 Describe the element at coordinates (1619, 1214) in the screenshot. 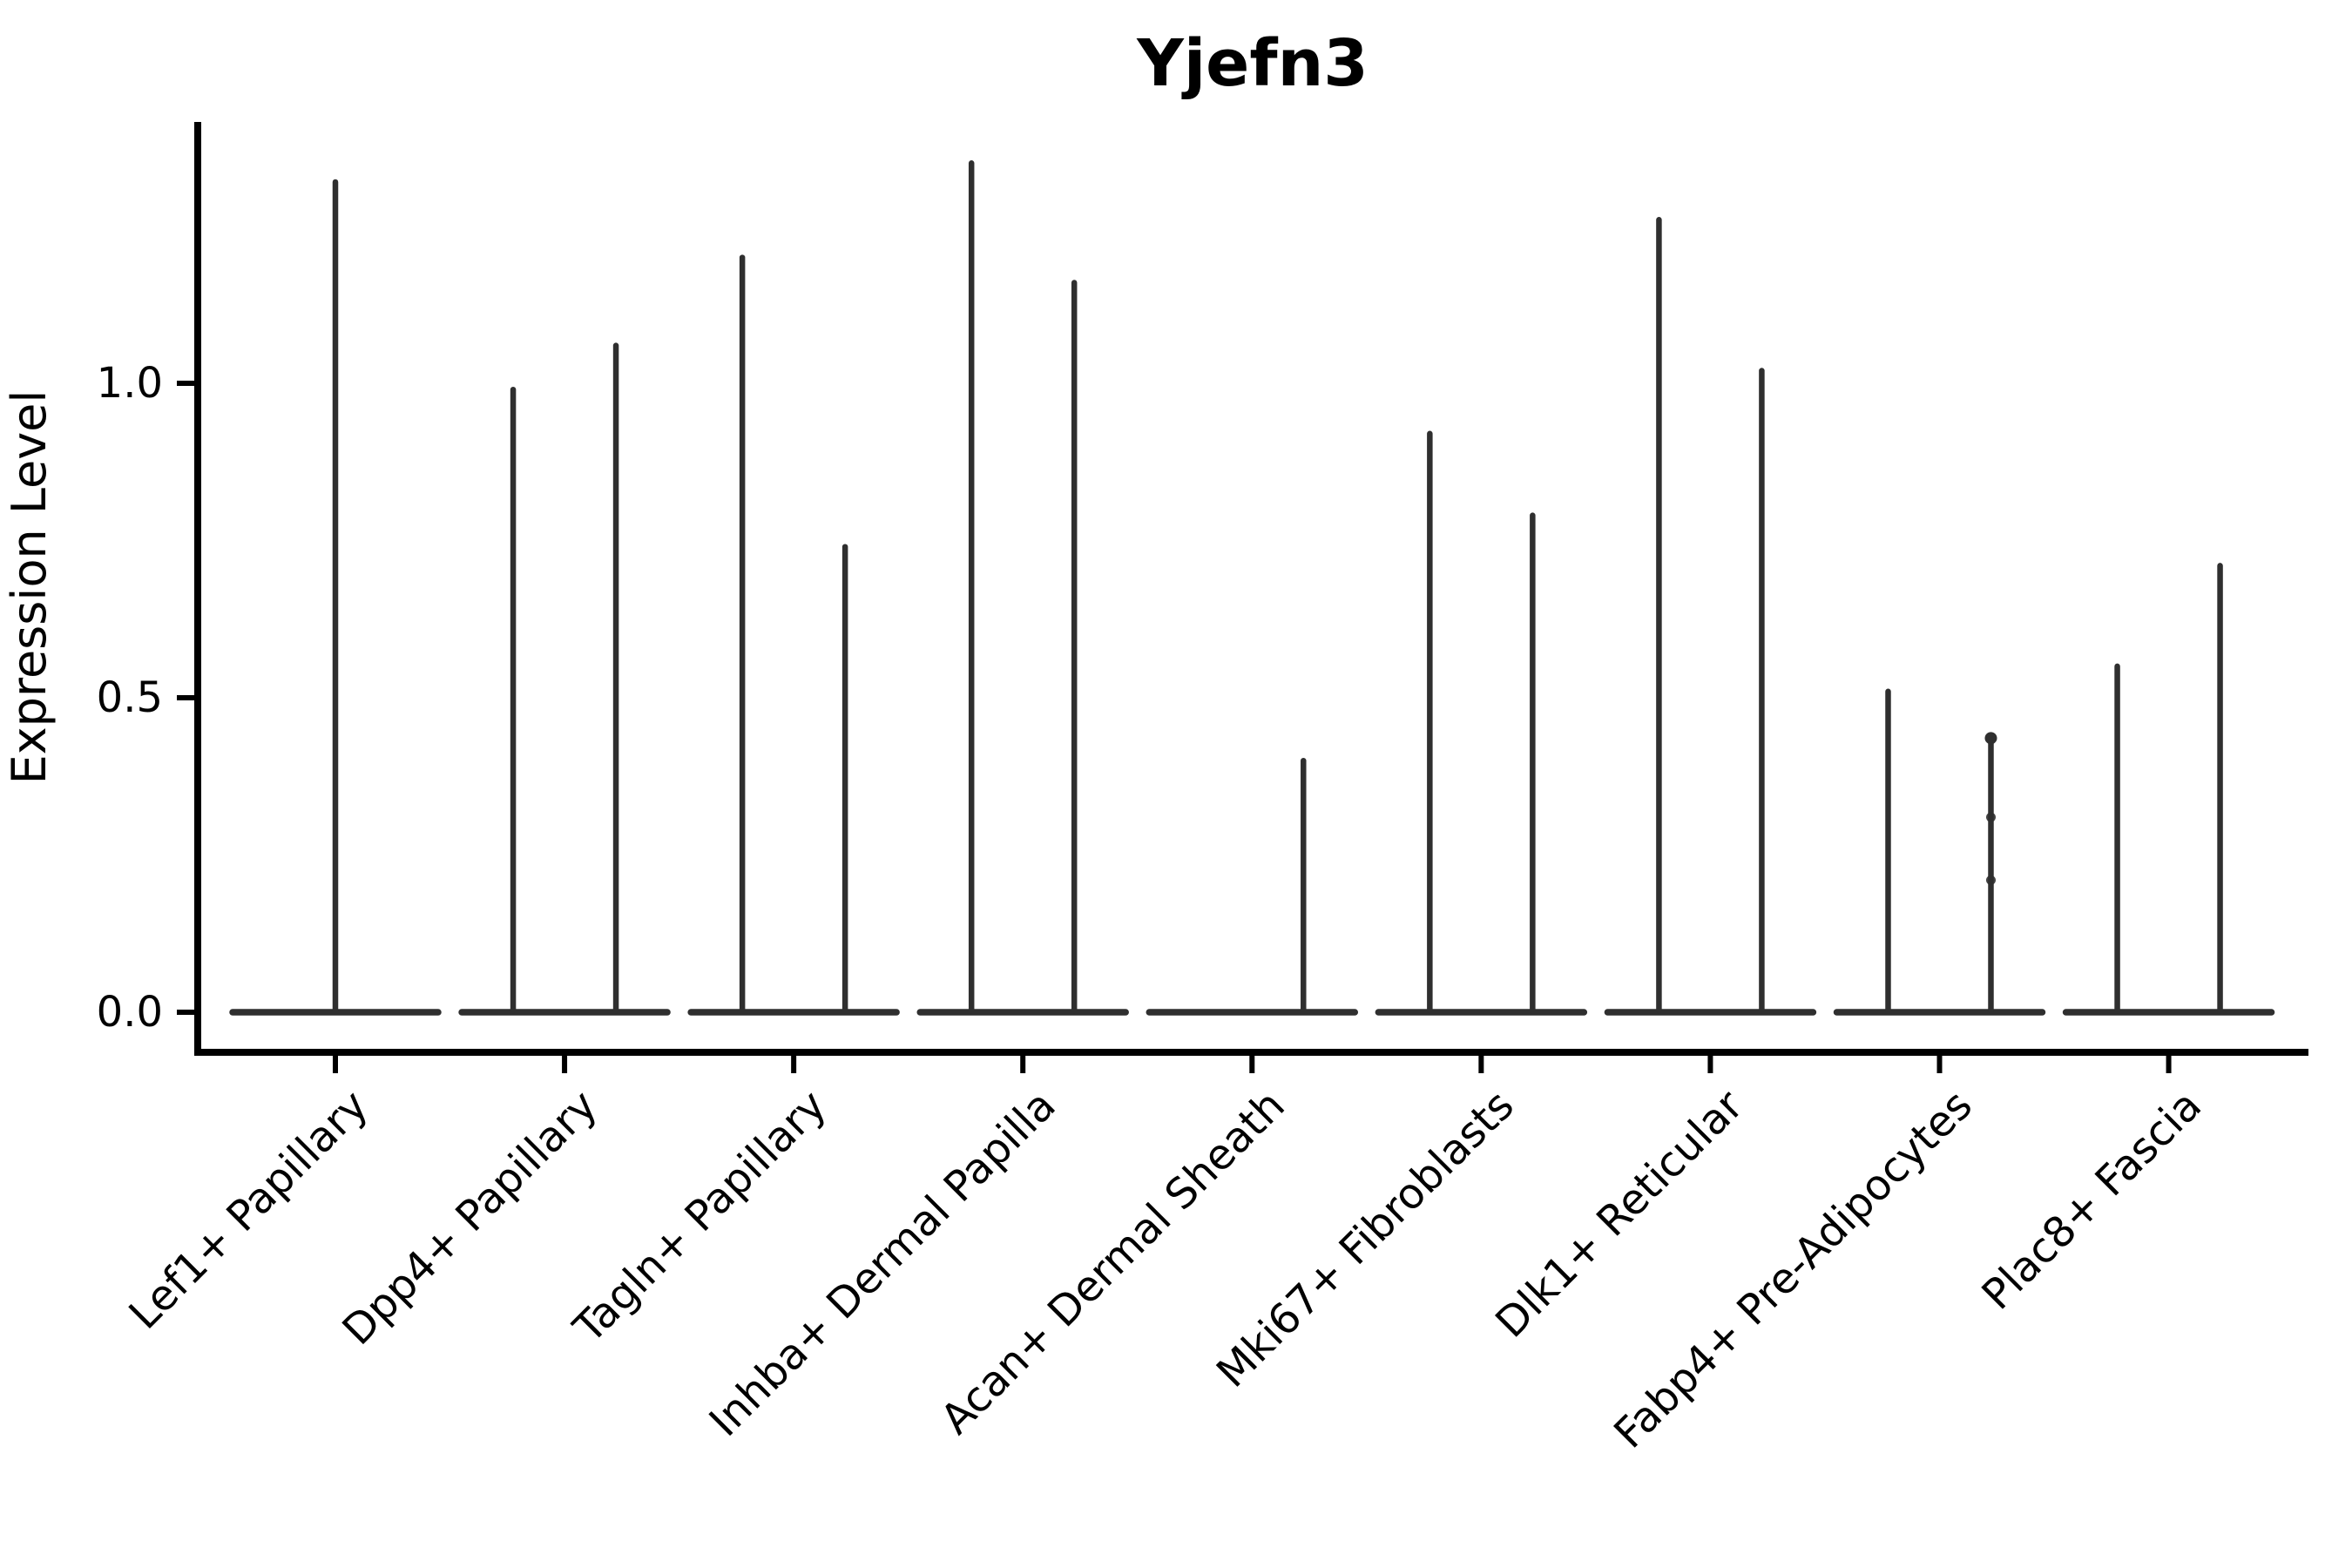

I see `x-tick-label: Dlk1+ Reticular` at that location.